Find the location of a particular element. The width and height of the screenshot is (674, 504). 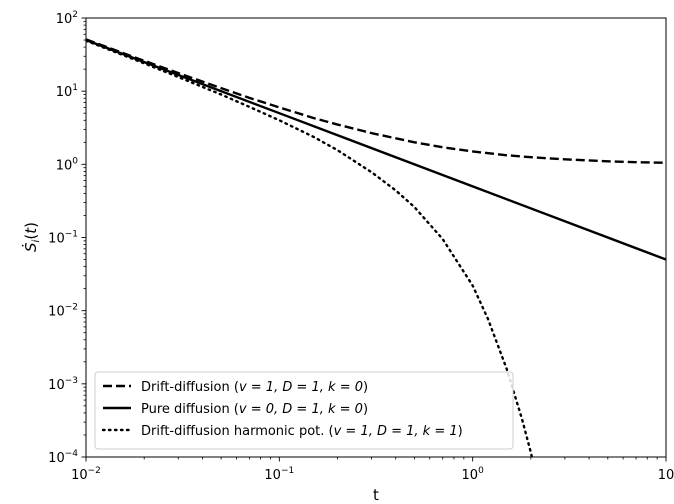

x-tick-label: 10⁻² is located at coordinates (86, 474).